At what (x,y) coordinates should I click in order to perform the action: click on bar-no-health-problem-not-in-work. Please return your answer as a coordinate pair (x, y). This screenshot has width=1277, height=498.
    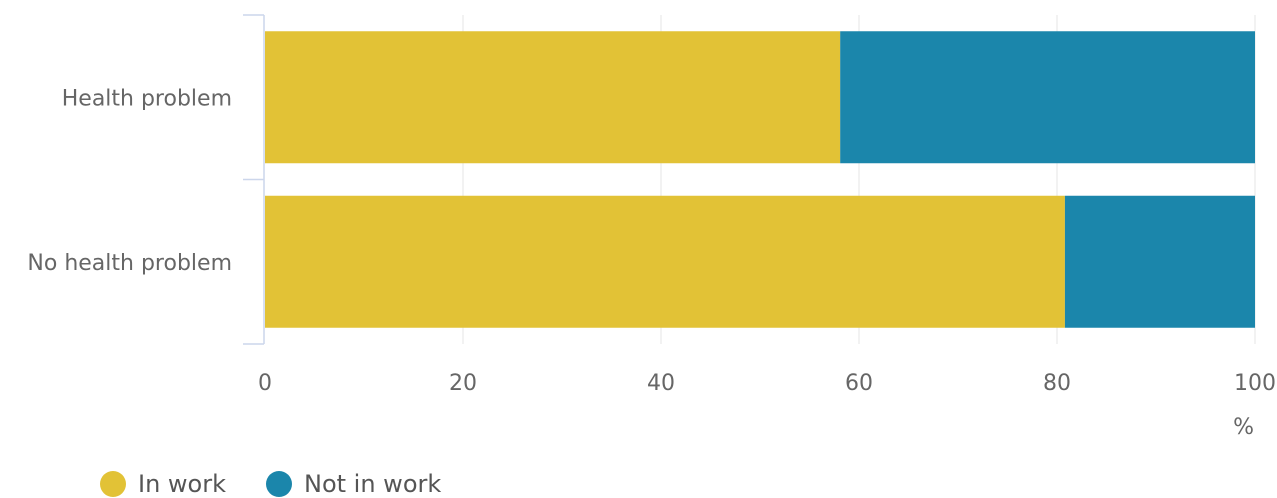
    Looking at the image, I should click on (1159, 261).